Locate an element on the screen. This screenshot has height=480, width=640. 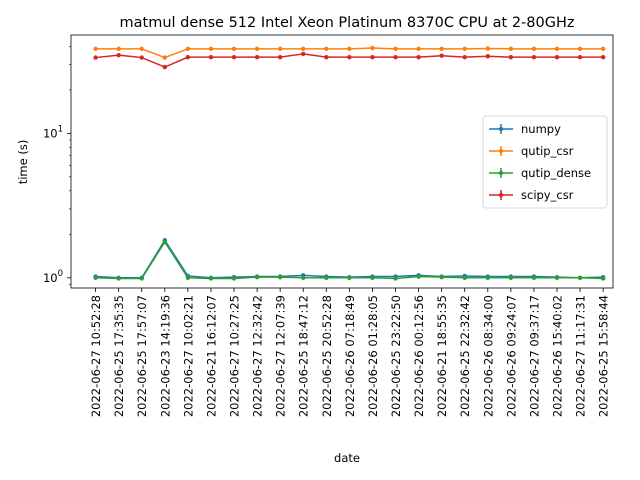
x-tick-label: 2022-06-25 20:52:28 is located at coordinates (327, 356).